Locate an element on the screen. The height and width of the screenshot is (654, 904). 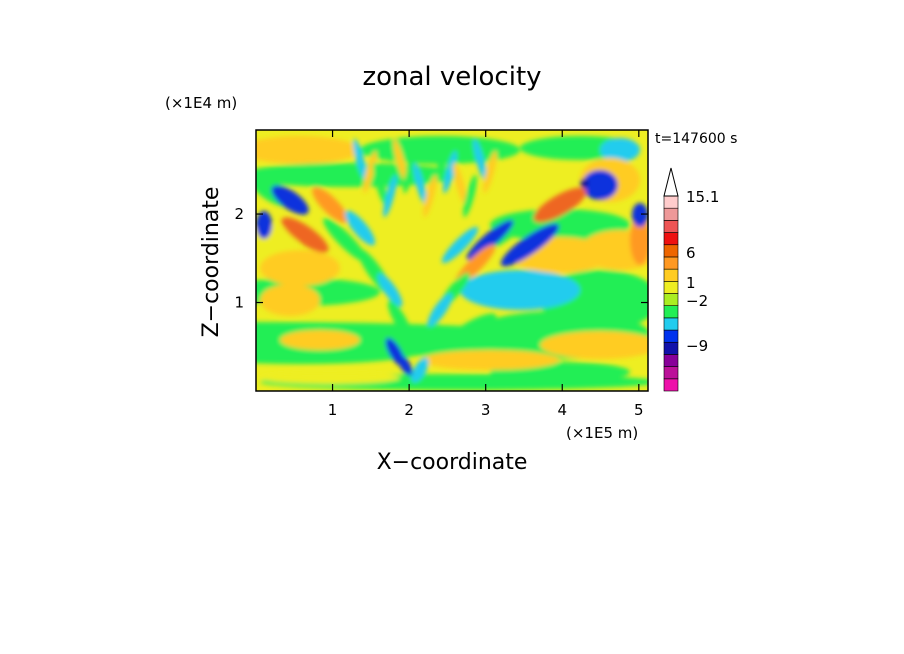
y-tick-label: 2 is located at coordinates (239, 214).